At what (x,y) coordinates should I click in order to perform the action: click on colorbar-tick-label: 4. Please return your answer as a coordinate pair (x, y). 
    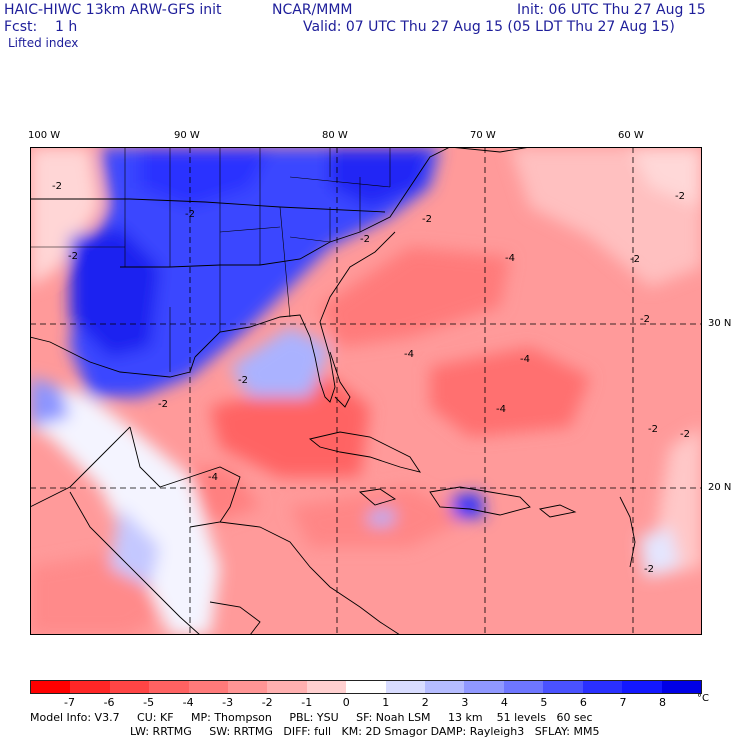
    Looking at the image, I should click on (504, 702).